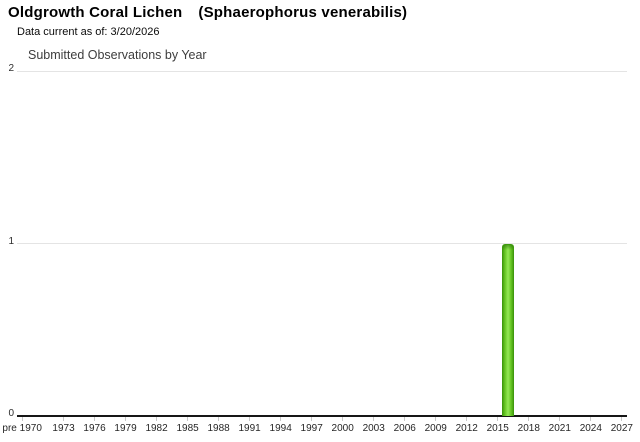 The height and width of the screenshot is (442, 640). What do you see at coordinates (342, 428) in the screenshot?
I see `x-axis-label: 2000` at bounding box center [342, 428].